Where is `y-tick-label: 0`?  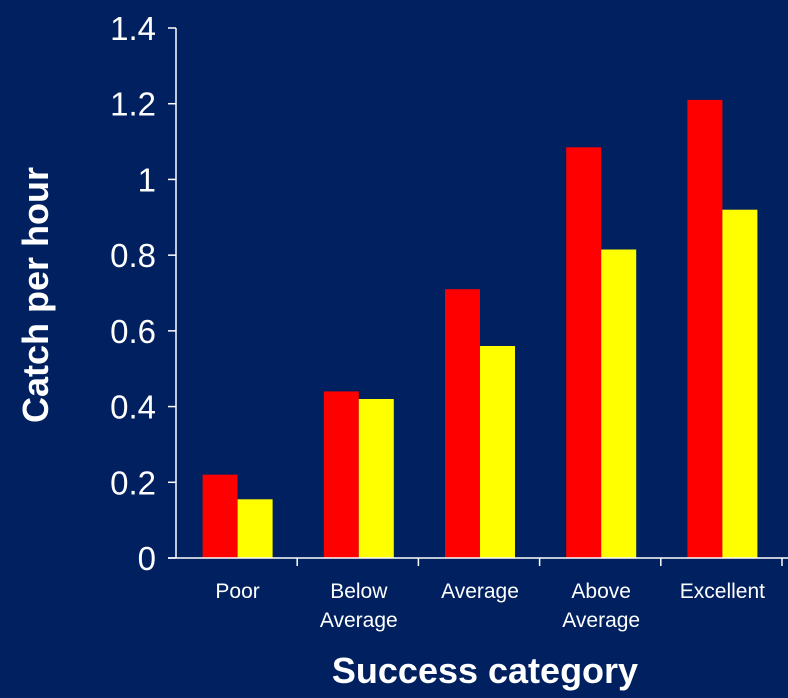 y-tick-label: 0 is located at coordinates (147, 558).